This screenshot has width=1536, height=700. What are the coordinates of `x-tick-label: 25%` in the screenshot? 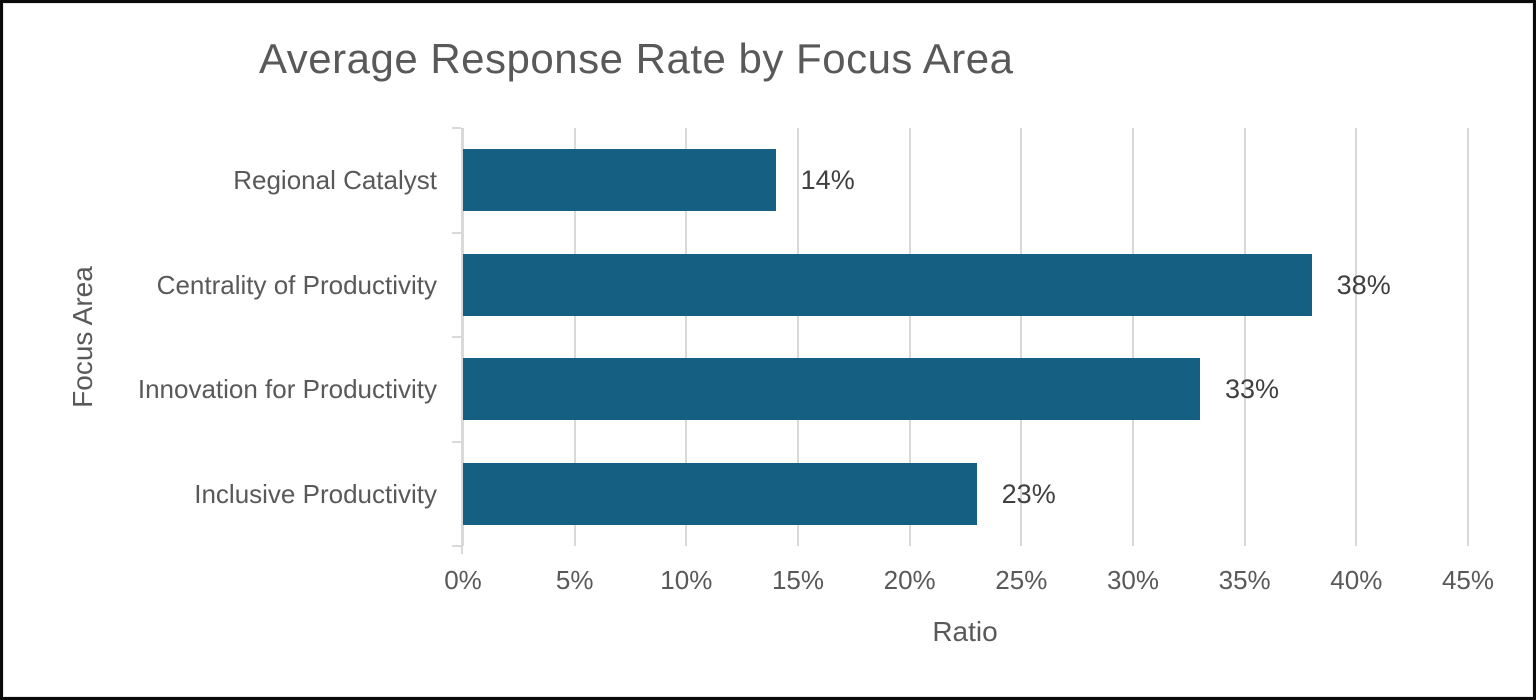 It's located at (1021, 580).